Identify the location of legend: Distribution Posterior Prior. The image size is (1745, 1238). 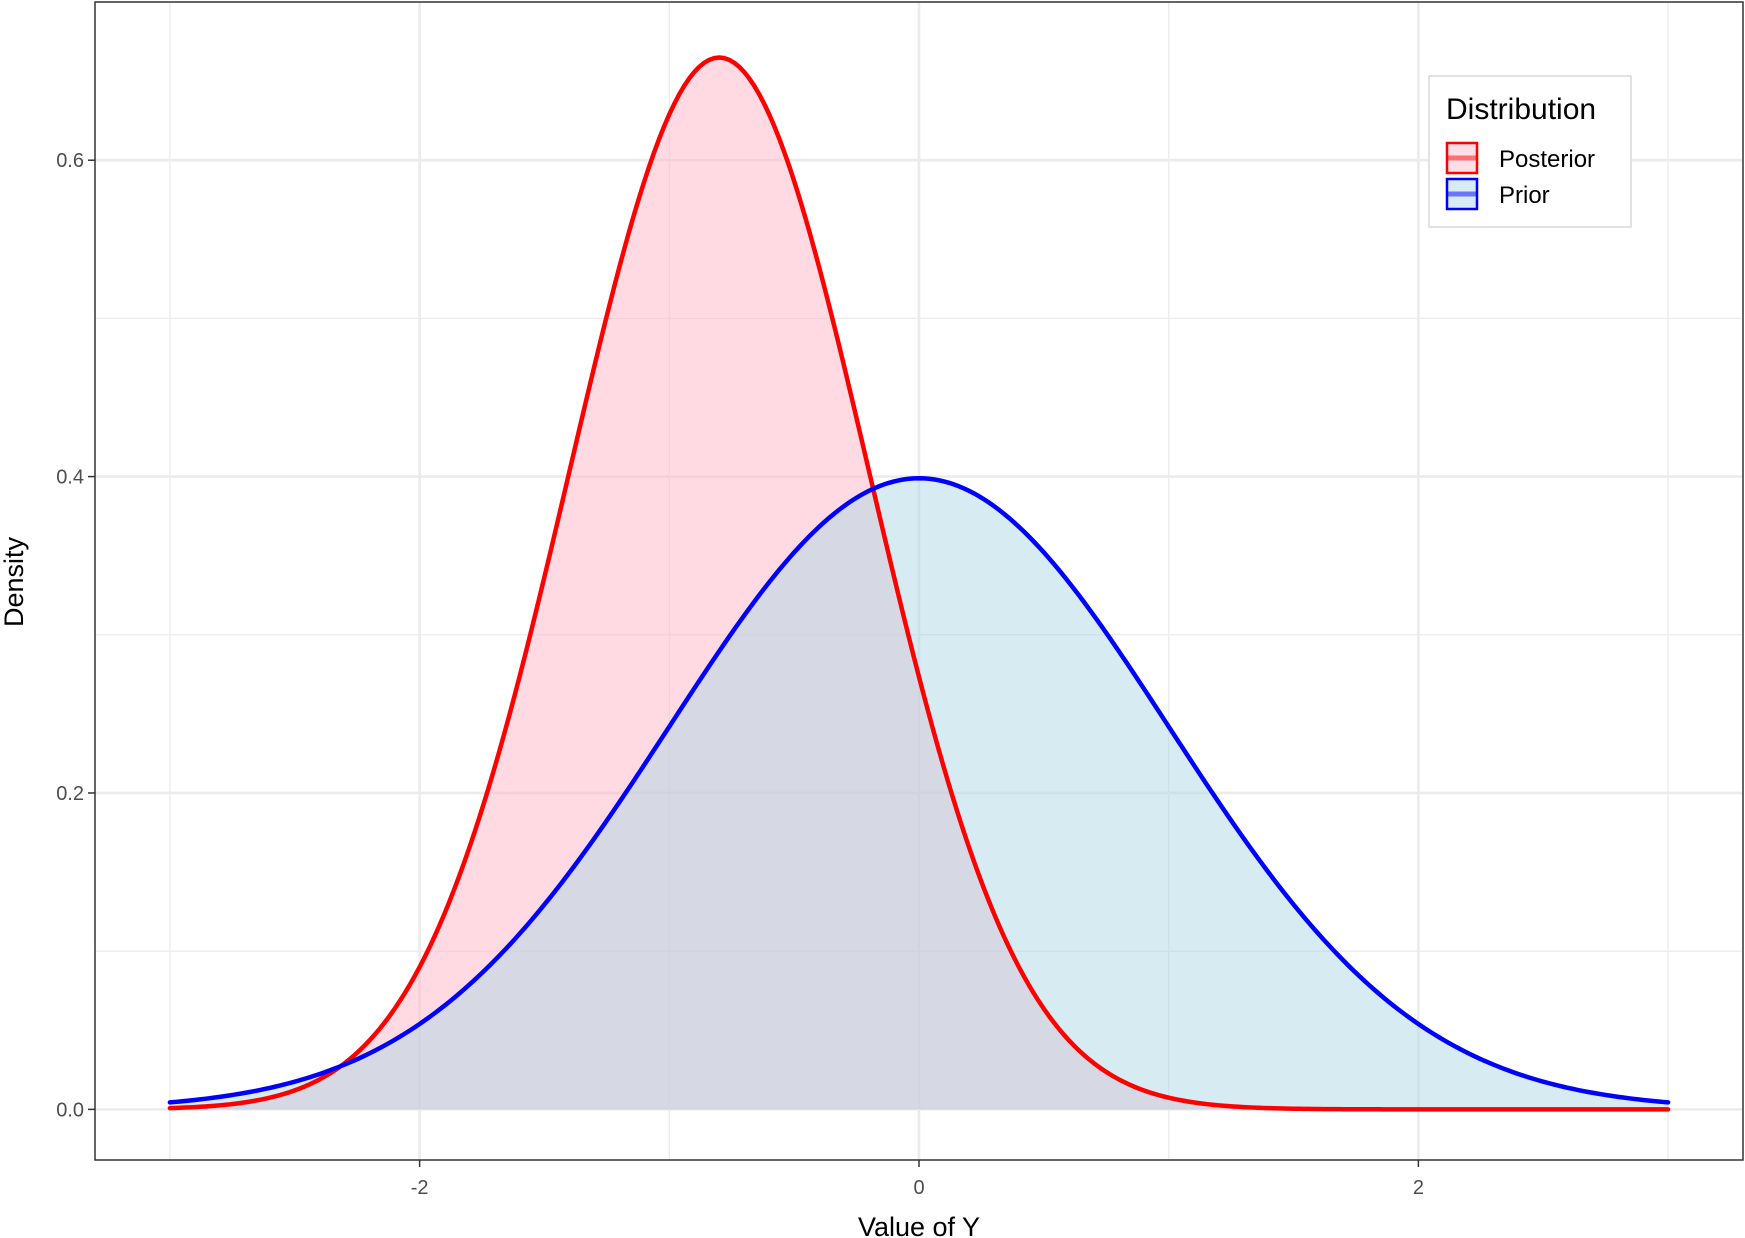
(1530, 151).